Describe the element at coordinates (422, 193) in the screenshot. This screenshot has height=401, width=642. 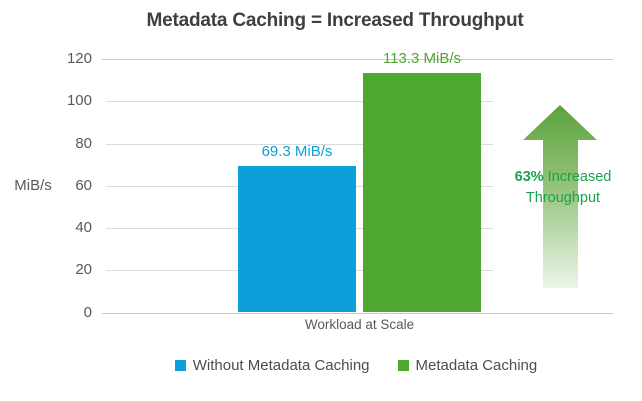
I see `bar-metadata-caching` at that location.